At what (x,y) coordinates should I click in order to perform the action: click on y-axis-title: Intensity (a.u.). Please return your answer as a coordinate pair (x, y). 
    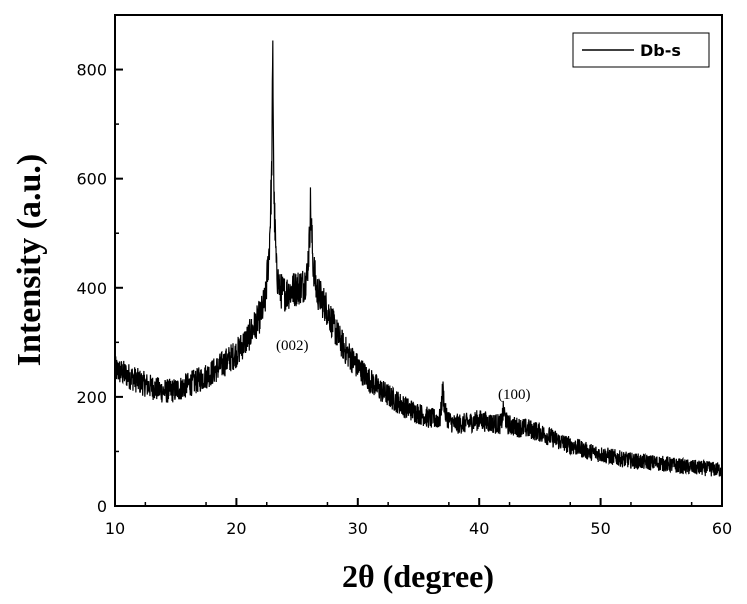
    Looking at the image, I should click on (29, 260).